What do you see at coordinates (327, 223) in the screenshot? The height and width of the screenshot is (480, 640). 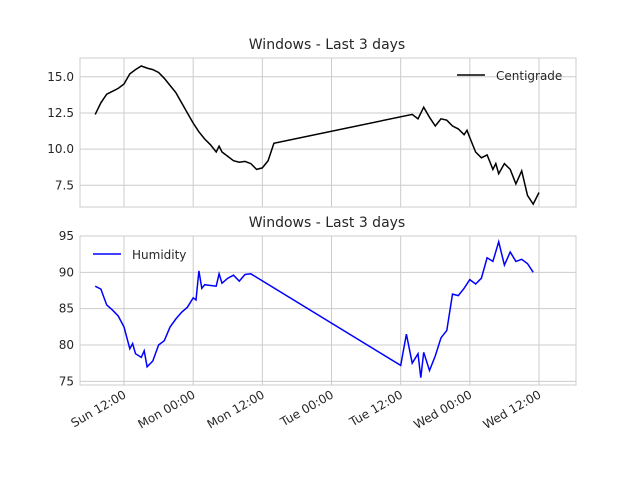 I see `humidity-chart-title: Windows - Last 3 days` at bounding box center [327, 223].